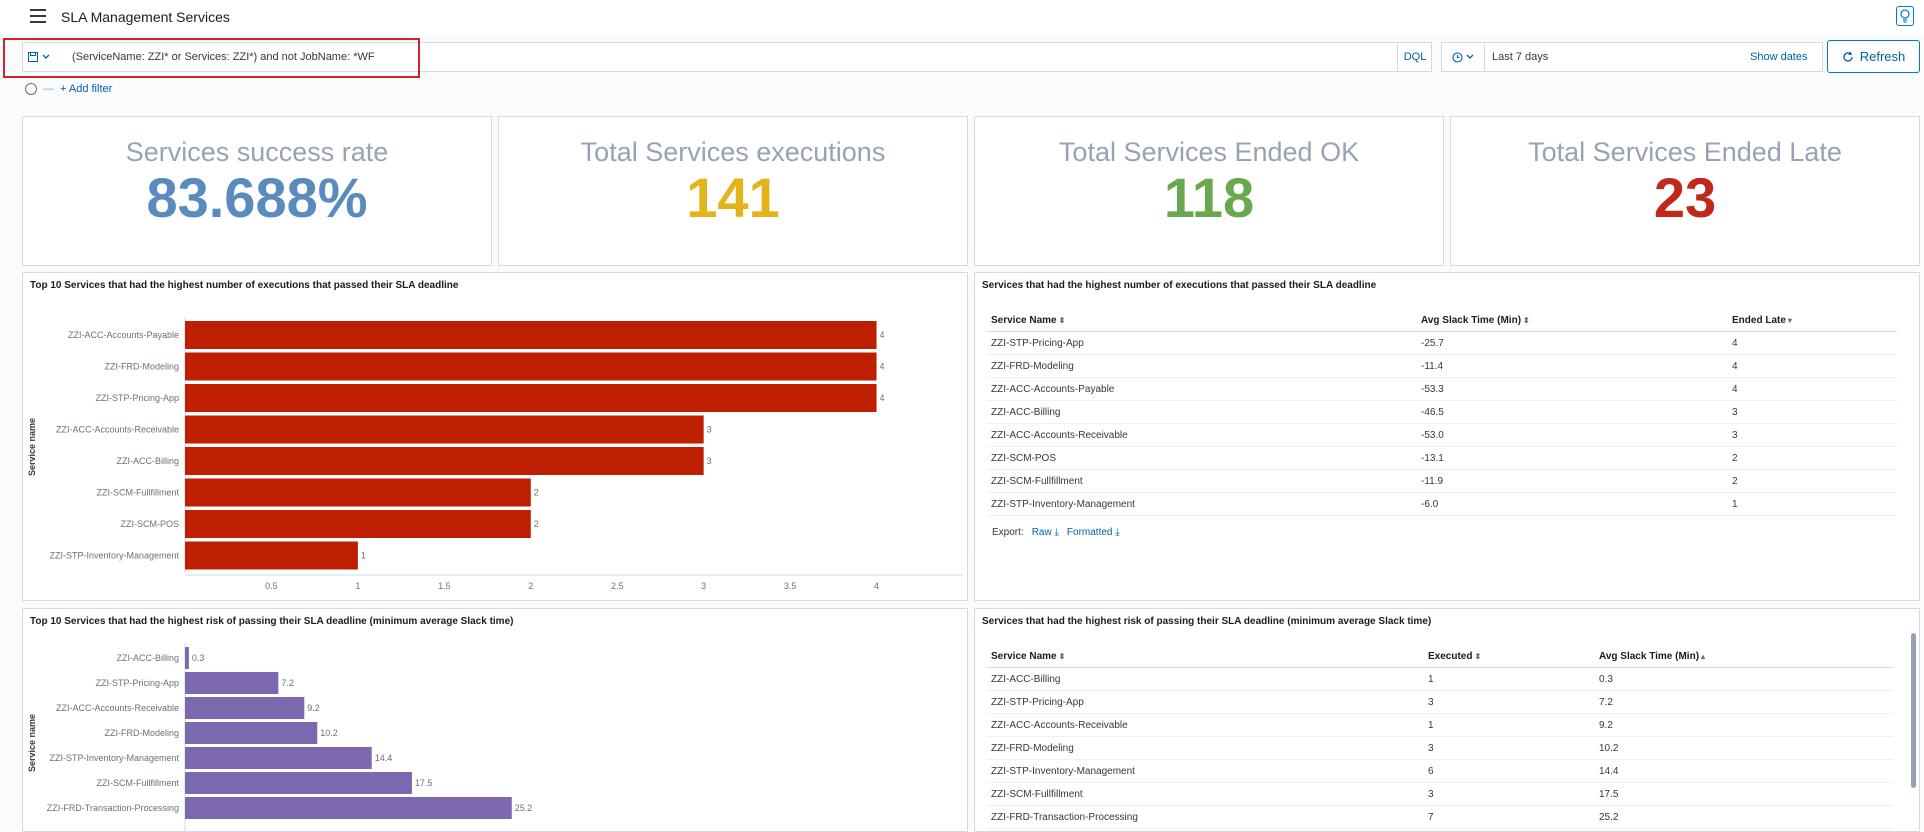  What do you see at coordinates (536, 493) in the screenshot?
I see `data-label: 2` at bounding box center [536, 493].